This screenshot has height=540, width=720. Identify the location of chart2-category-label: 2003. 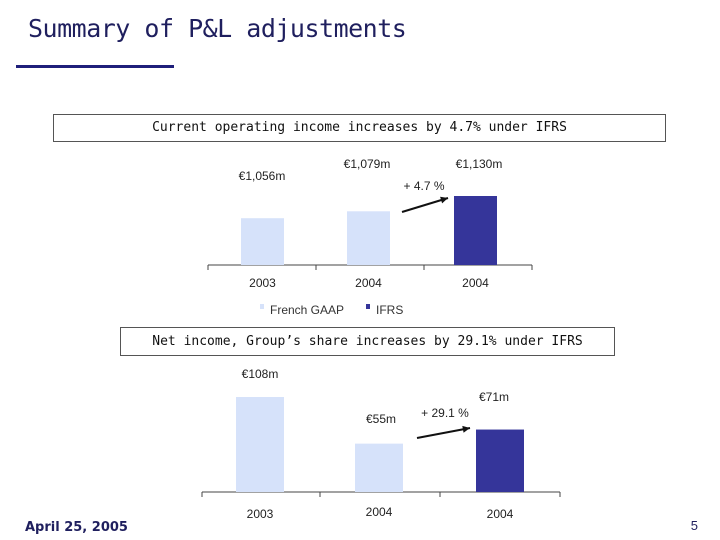
(260, 514).